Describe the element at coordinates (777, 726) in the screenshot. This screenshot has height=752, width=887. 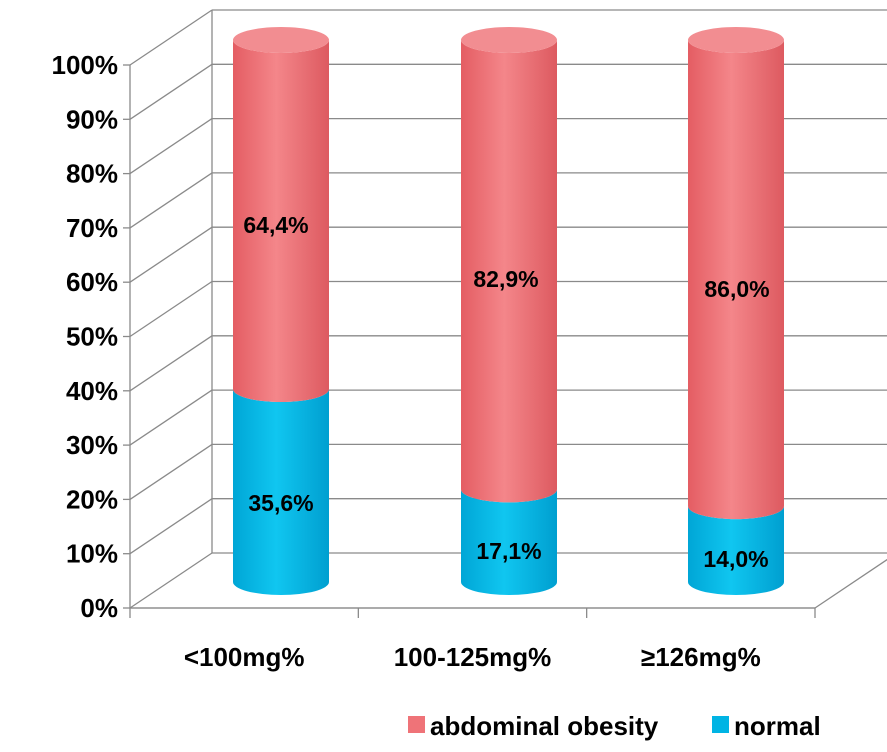
I see `legend-label-normal: normal` at that location.